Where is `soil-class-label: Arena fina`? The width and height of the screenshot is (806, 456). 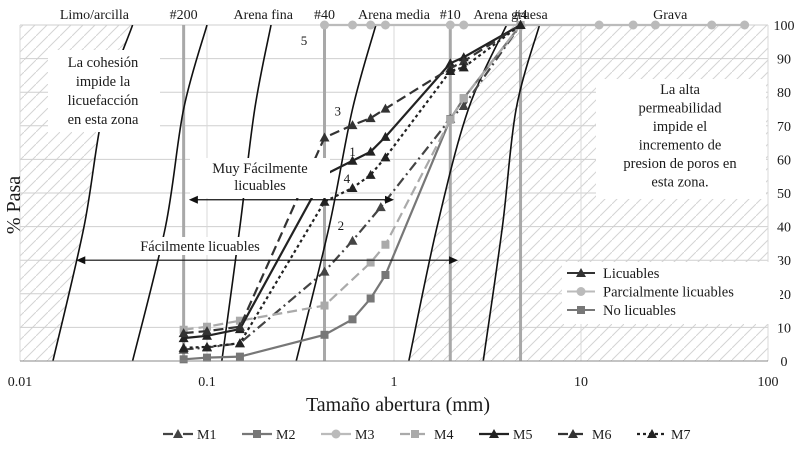
soil-class-label: Arena fina is located at coordinates (264, 15).